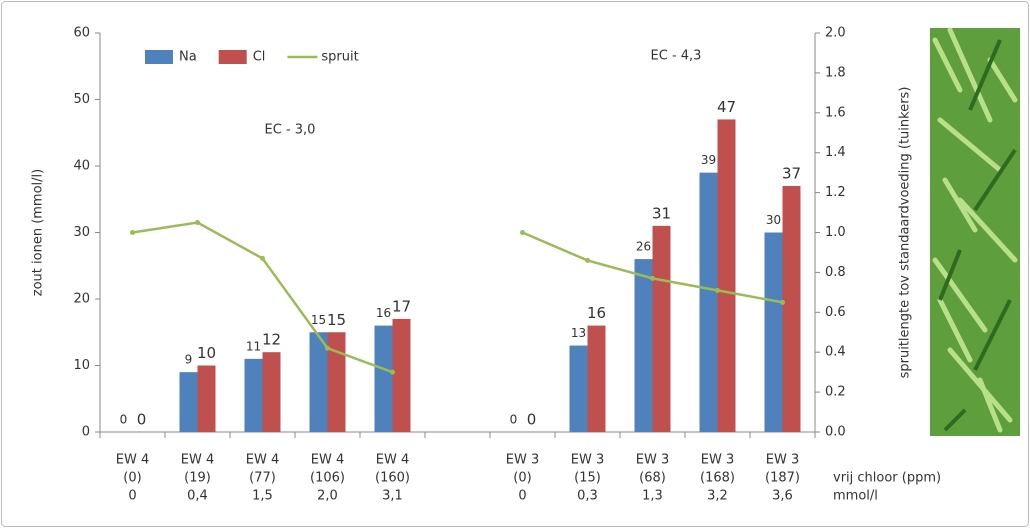 The width and height of the screenshot is (1030, 528). What do you see at coordinates (835, 392) in the screenshot?
I see `y2-tick-label: 0.2` at bounding box center [835, 392].